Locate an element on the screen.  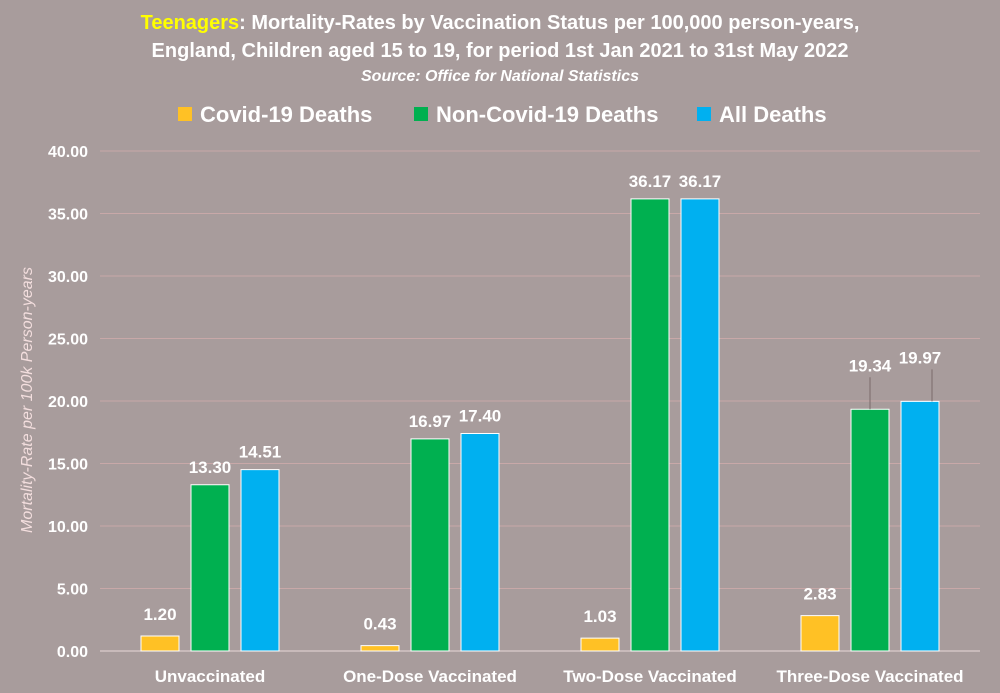
bar-covid-19-deaths-two-dose-vaccinated is located at coordinates (600, 644).